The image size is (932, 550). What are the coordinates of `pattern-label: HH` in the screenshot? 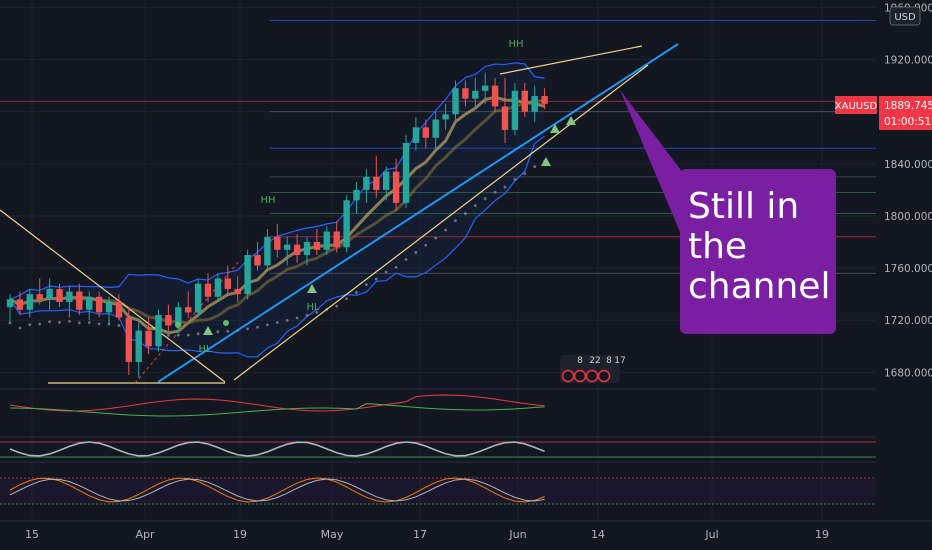 It's located at (515, 44).